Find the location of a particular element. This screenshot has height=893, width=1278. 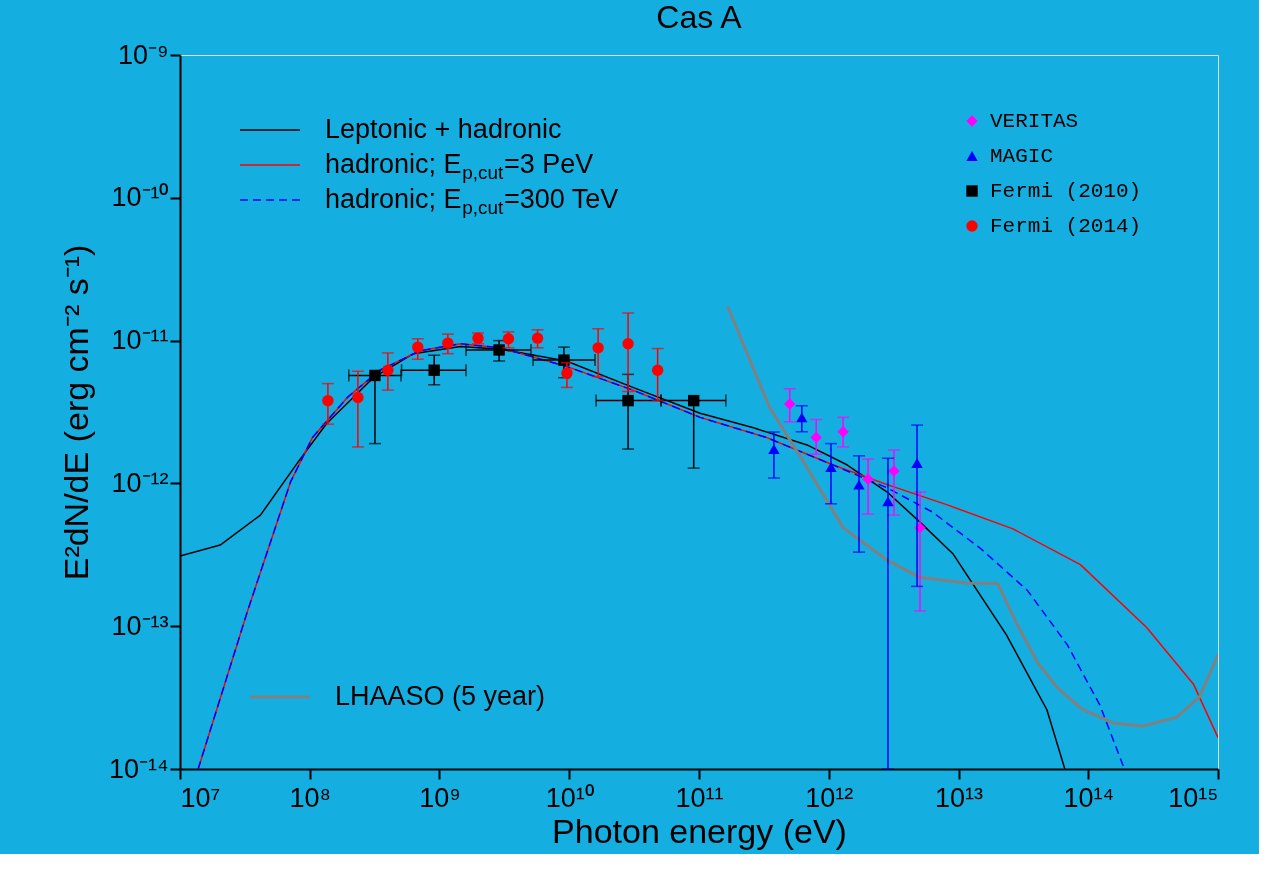

y-tick-label: 10⁻¹⁰ is located at coordinates (140, 197).